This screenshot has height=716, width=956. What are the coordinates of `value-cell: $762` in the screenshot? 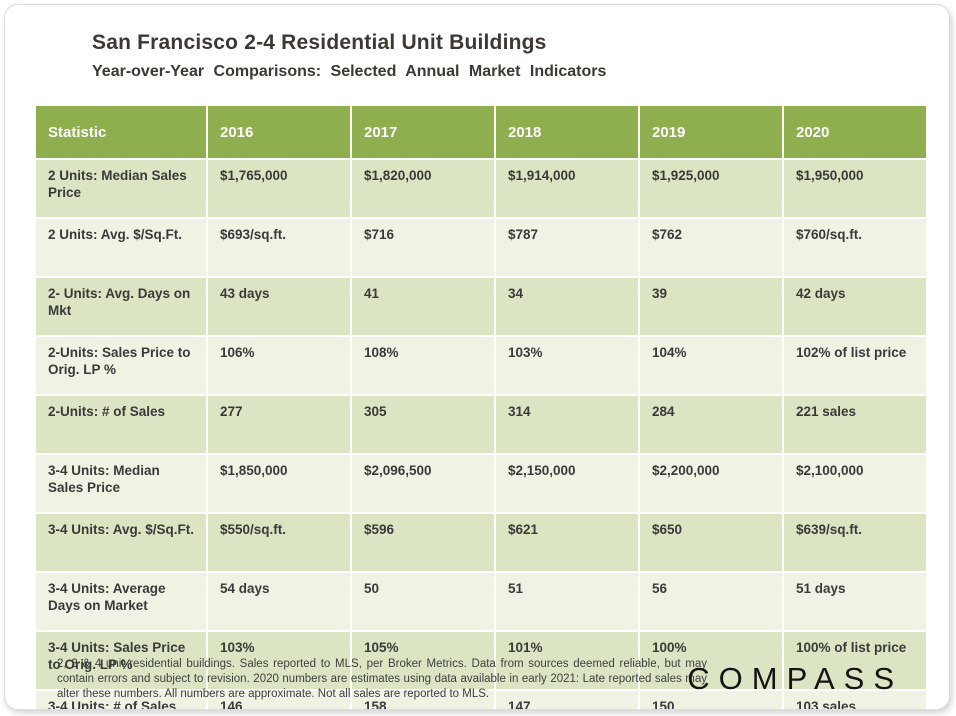 It's located at (711, 247).